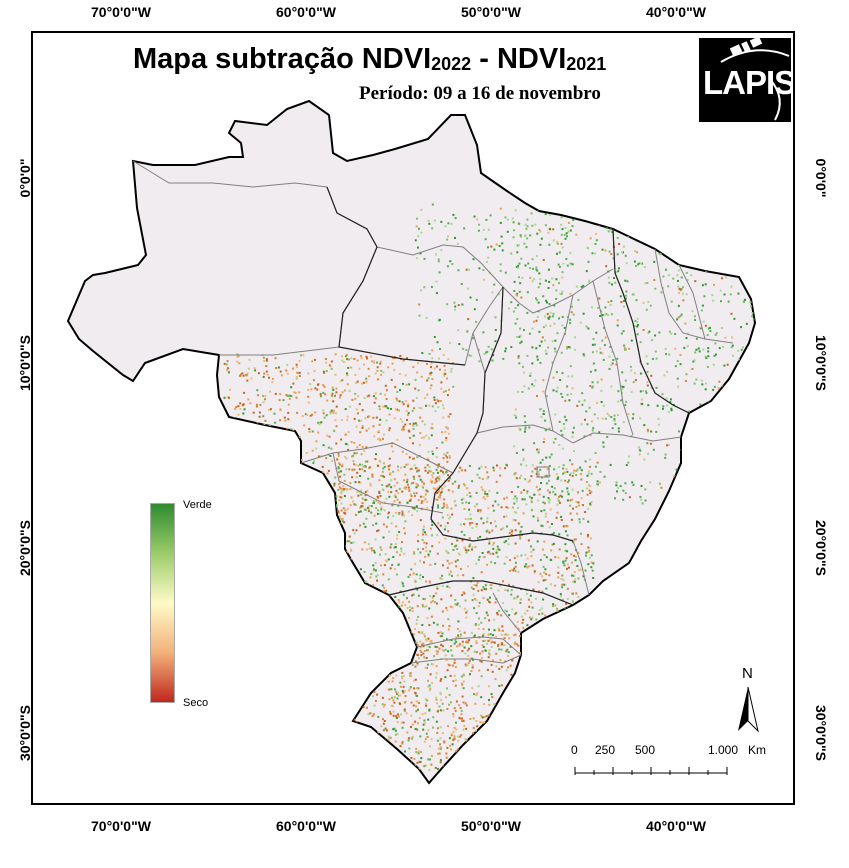 This screenshot has width=849, height=868. Describe the element at coordinates (676, 826) in the screenshot. I see `lon-label-bottom-40w: 40°0'0"W` at that location.